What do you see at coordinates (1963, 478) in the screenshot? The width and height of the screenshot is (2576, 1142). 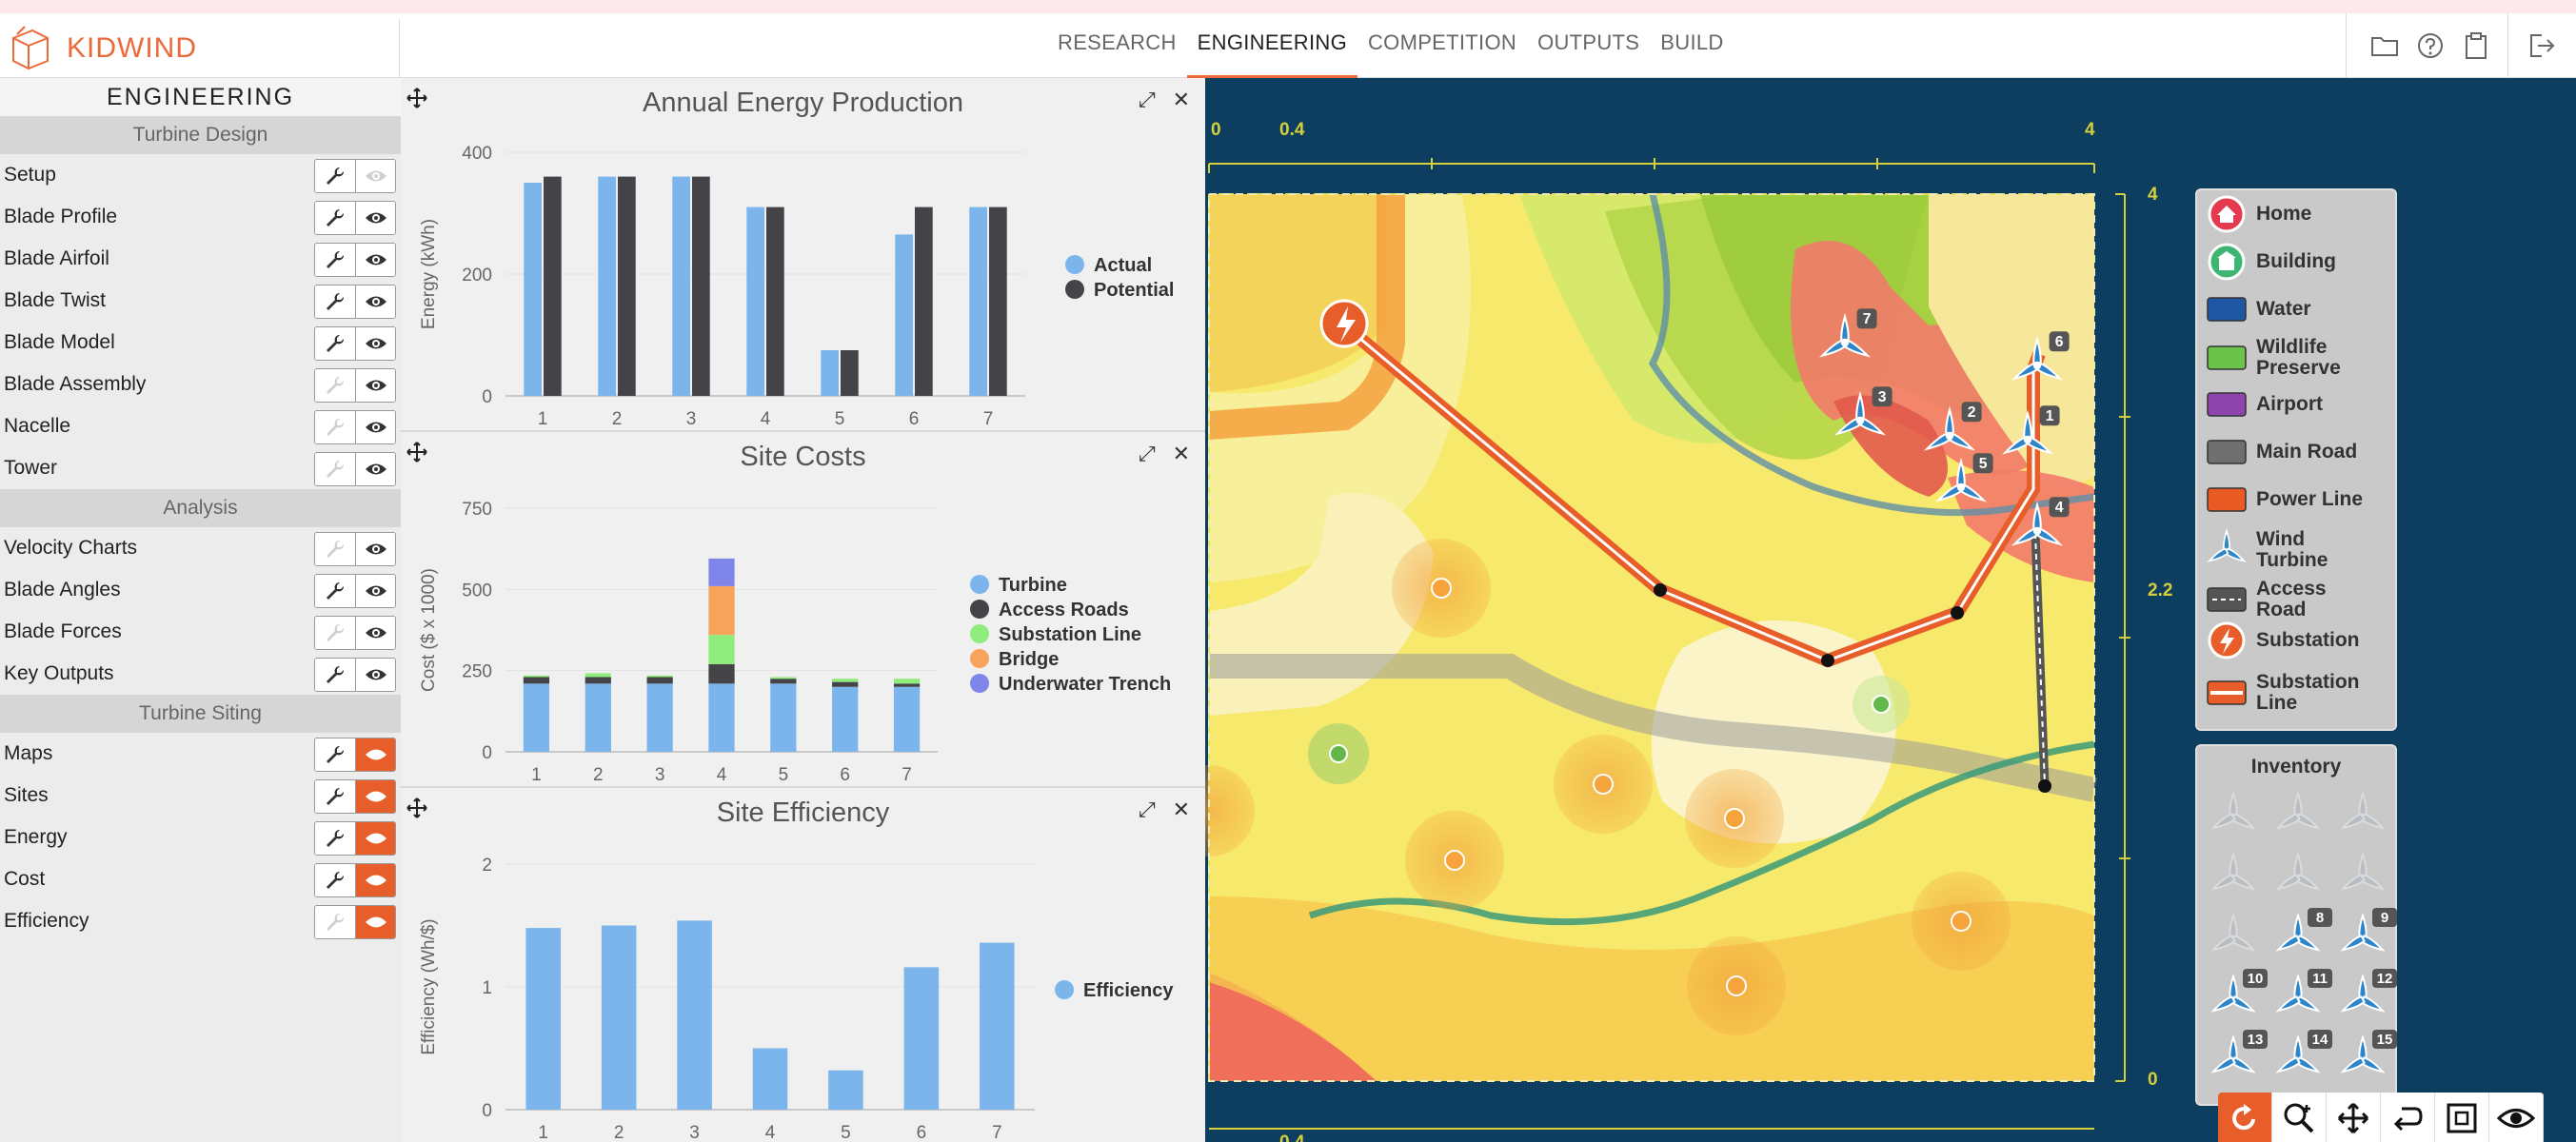 I see `wind-turbine-icon: 5` at bounding box center [1963, 478].